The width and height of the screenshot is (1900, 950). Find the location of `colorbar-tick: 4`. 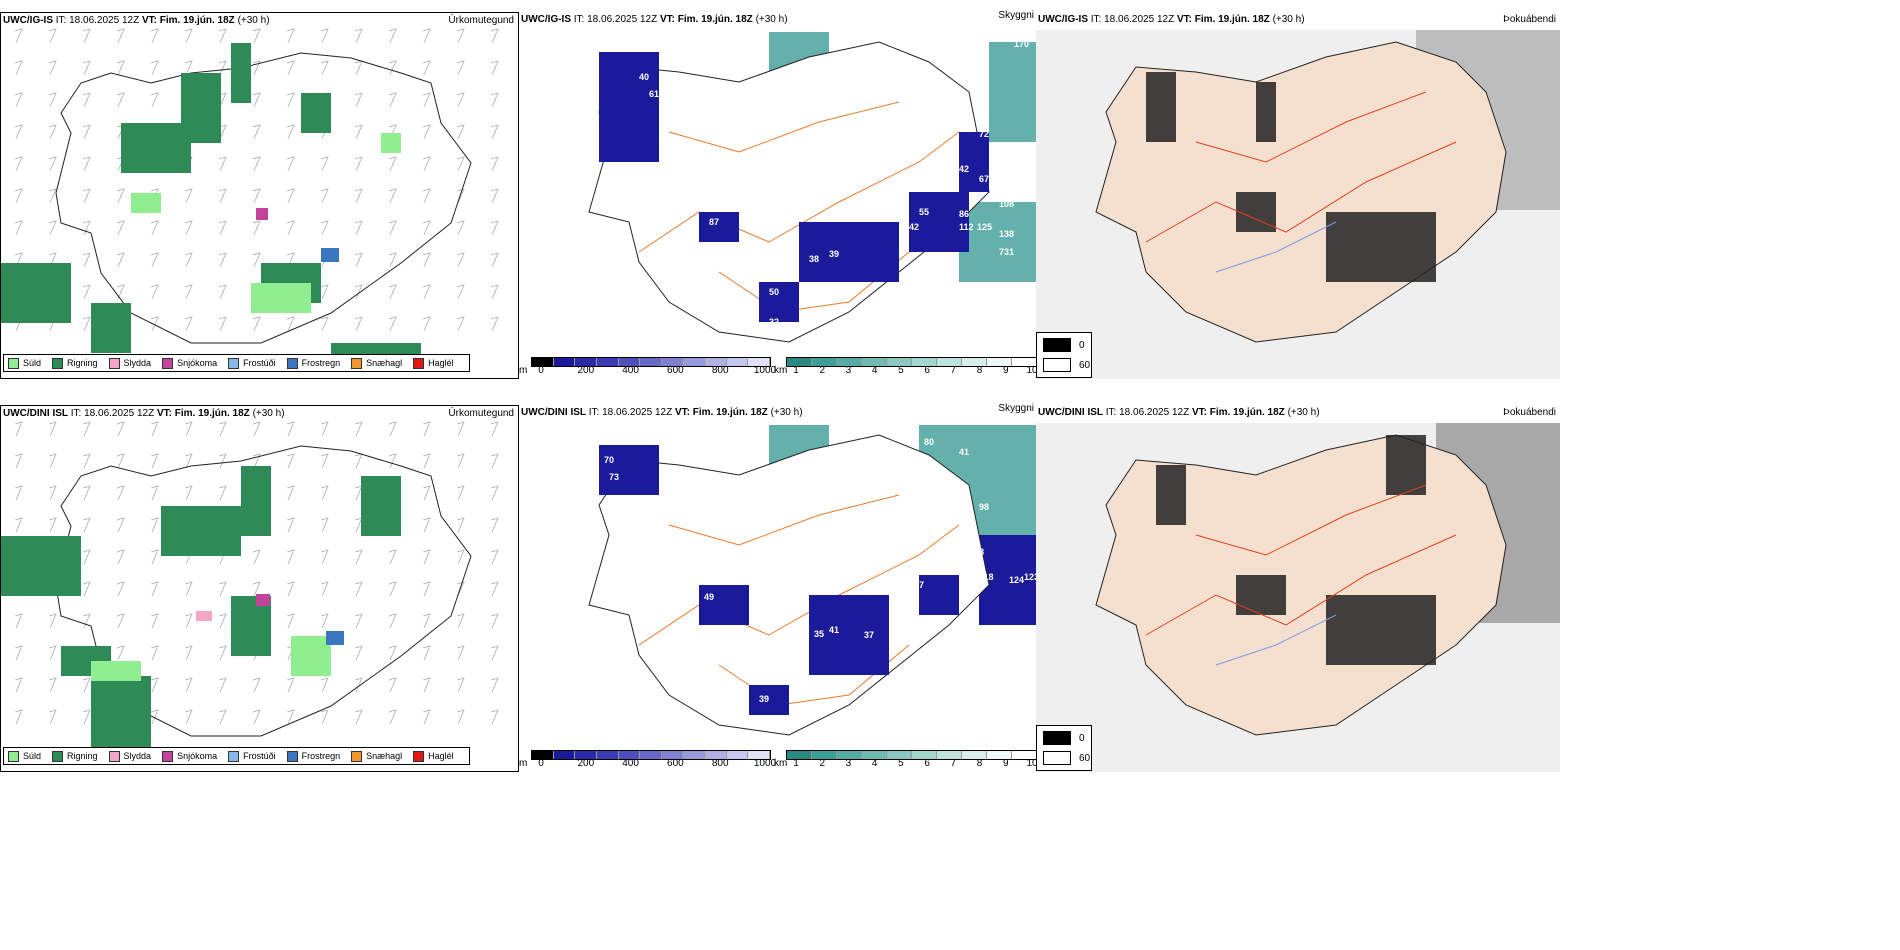

colorbar-tick: 4 is located at coordinates (874, 370).